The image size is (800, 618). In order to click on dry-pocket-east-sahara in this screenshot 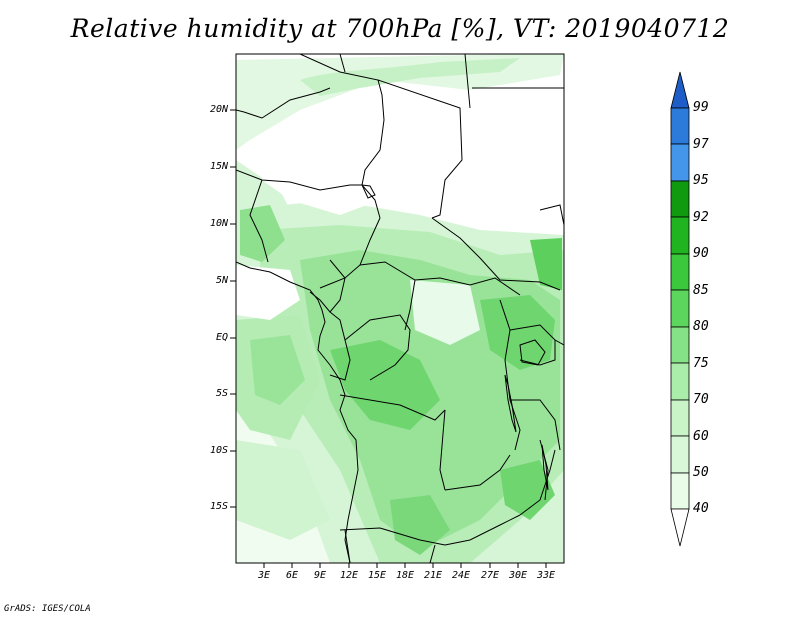, I will do `click(517, 155)`.